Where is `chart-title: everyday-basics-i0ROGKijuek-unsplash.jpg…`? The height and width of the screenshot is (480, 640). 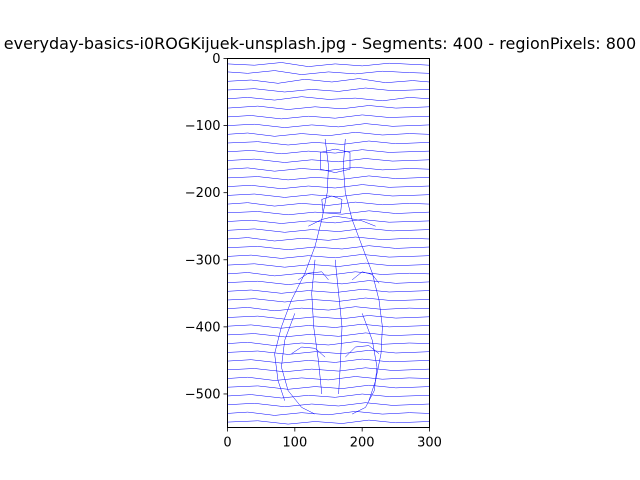 chart-title: everyday-basics-i0ROGKijuek-unsplash.jpg… is located at coordinates (320, 43).